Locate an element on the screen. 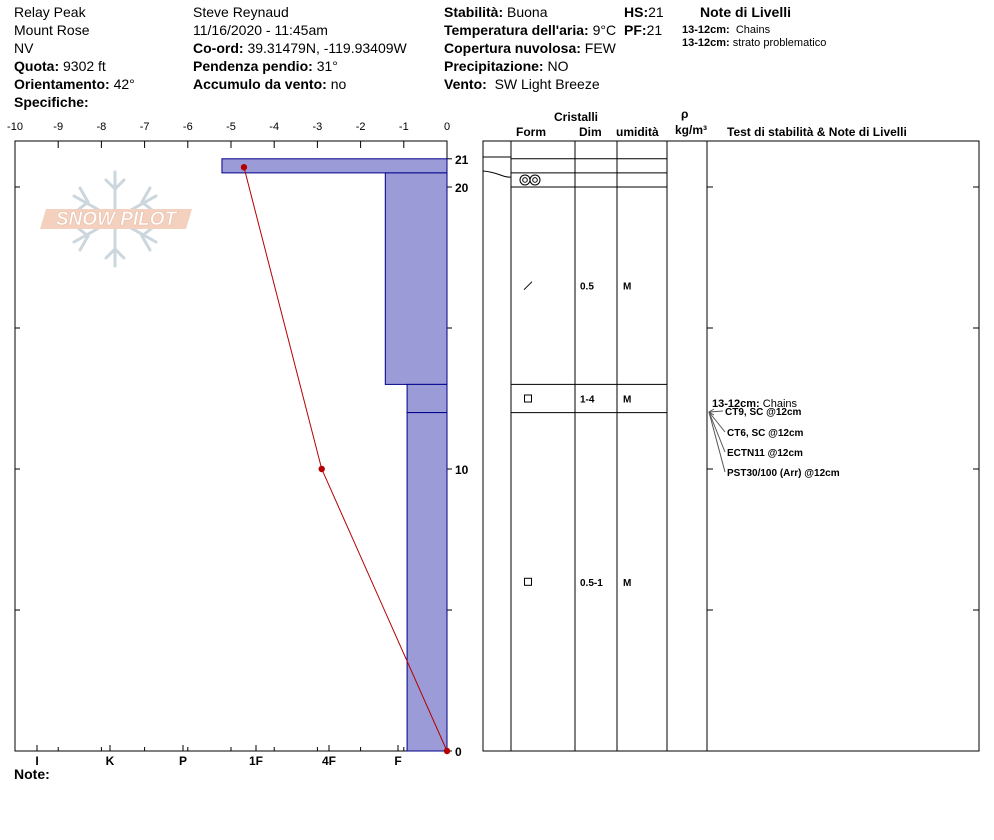 This screenshot has height=840, width=994. layer-note-2: 13-12cm: strato problematico is located at coordinates (754, 43).